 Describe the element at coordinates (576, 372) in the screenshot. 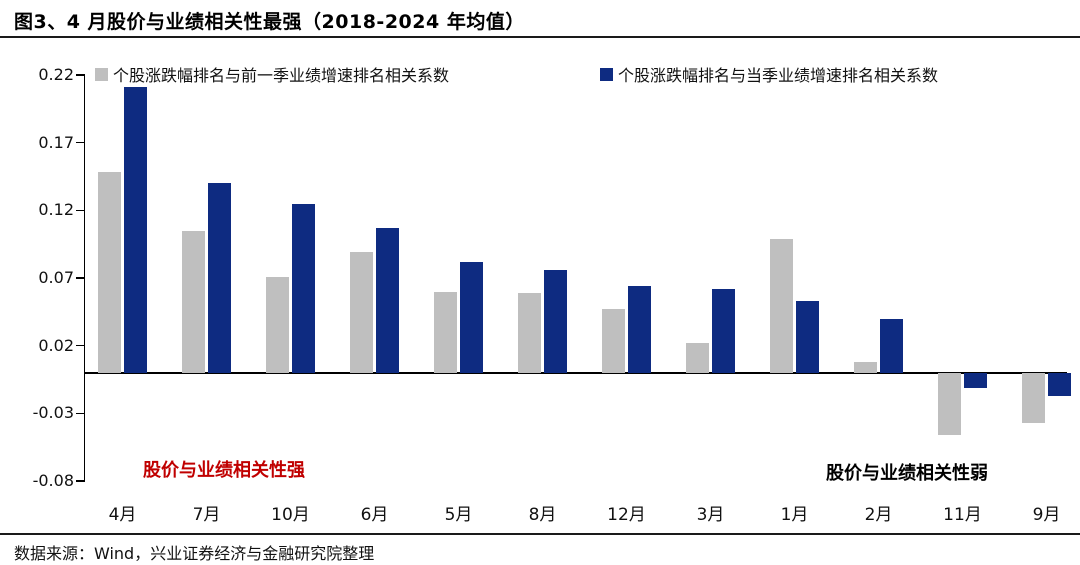

I see `x-axis-baseline` at that location.